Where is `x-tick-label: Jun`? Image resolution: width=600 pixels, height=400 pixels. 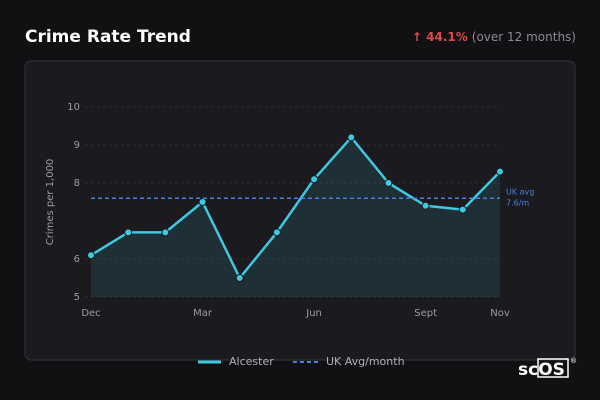
x-tick-label: Jun is located at coordinates (313, 313).